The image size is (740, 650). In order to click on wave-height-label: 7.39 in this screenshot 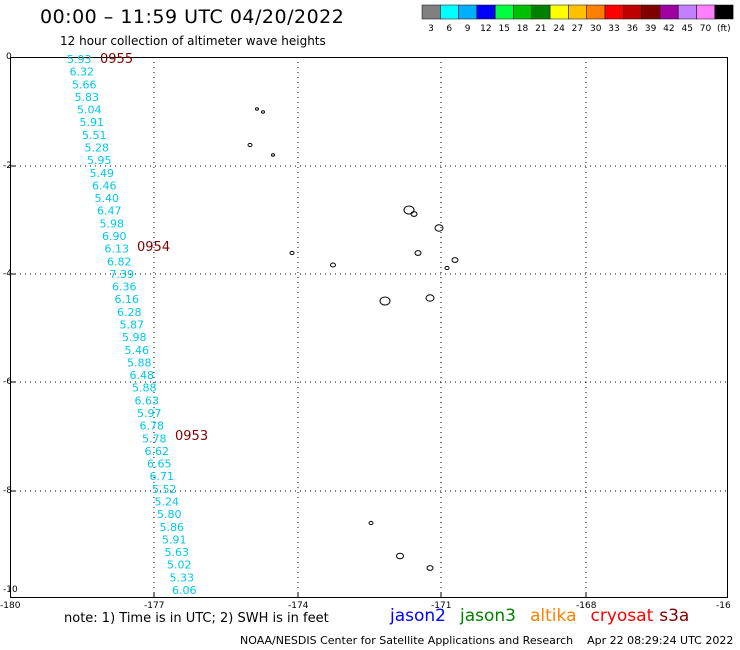, I will do `click(122, 274)`.